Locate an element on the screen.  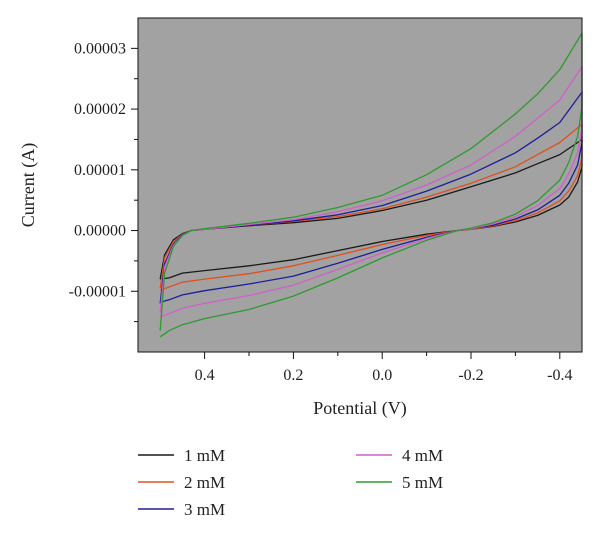
y-axis-ticks: -0.00001 0.00000 0.00001 0.00002 0.00003 is located at coordinates (103, 181).